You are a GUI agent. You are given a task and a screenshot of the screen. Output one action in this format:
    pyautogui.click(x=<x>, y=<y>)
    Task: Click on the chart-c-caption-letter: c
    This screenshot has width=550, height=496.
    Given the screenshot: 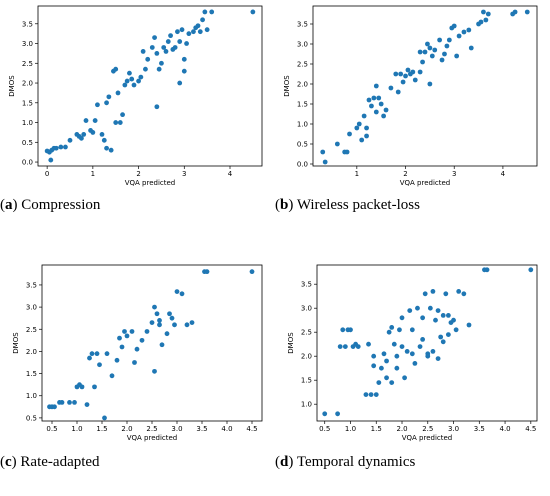 What is the action you would take?
    pyautogui.click(x=8, y=462)
    